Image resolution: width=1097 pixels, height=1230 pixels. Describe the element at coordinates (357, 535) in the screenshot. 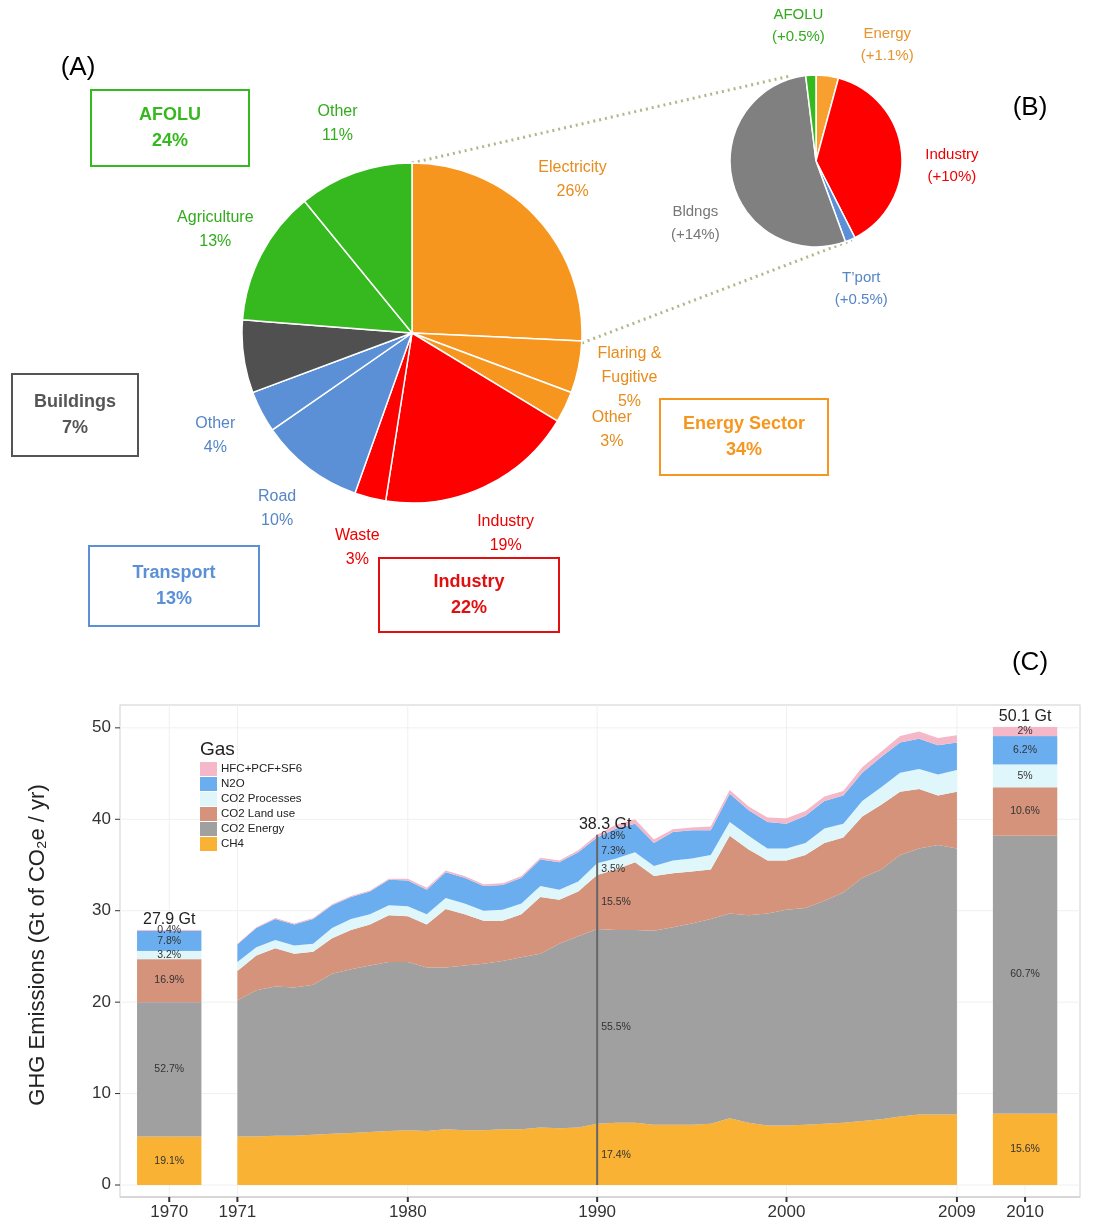

I see `slice-label: Waste` at that location.